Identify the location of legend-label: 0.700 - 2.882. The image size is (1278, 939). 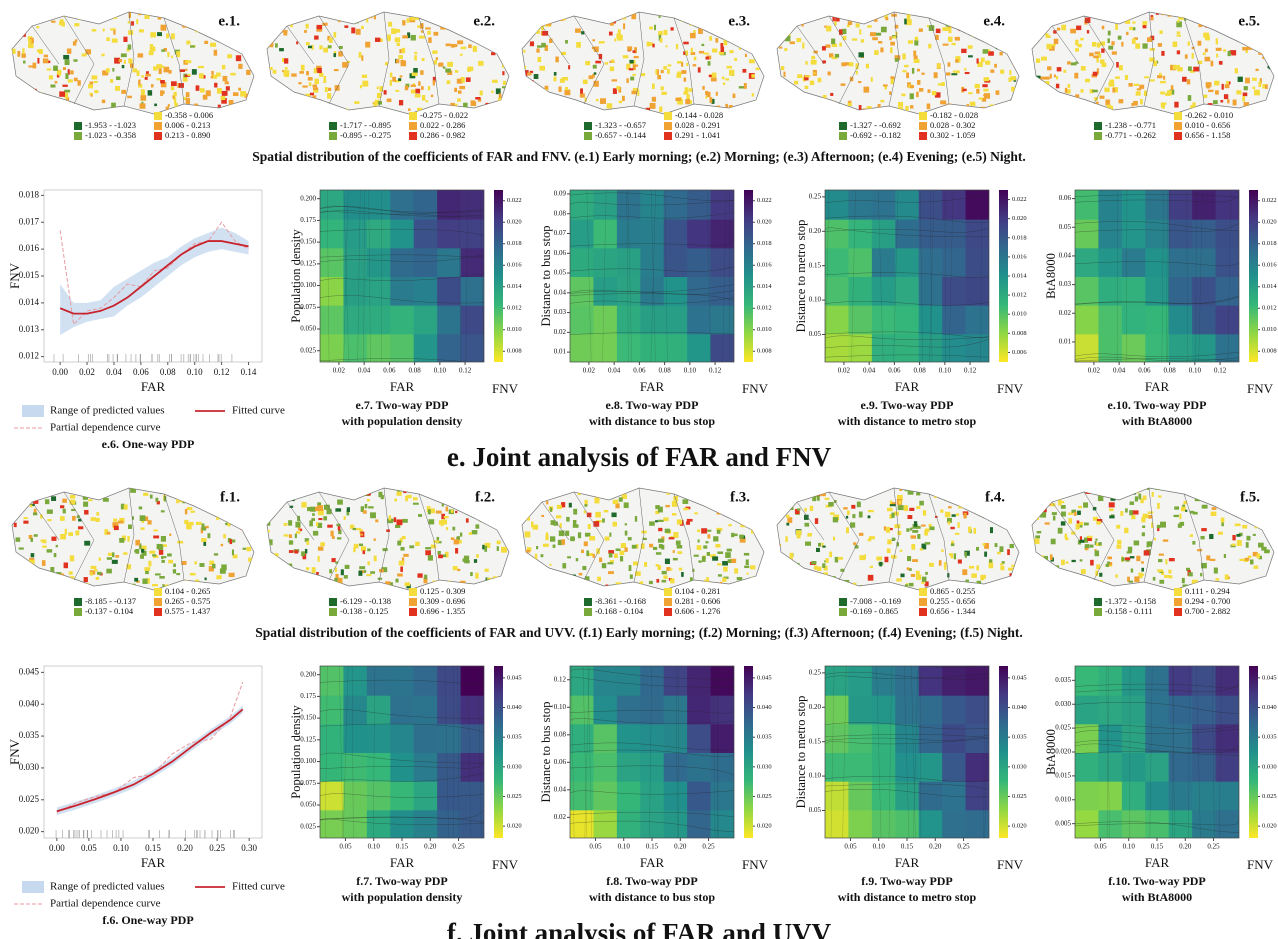
(1207, 611).